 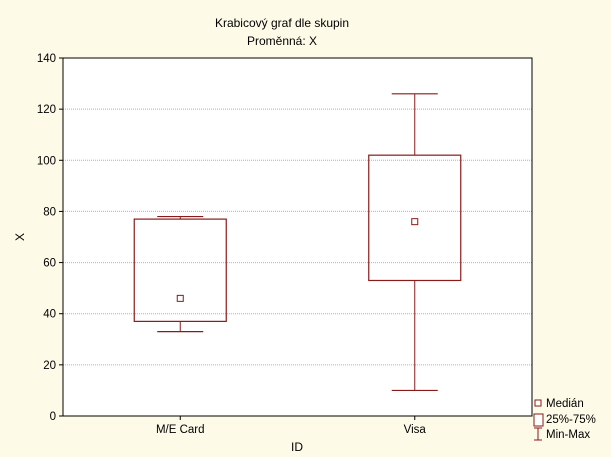 What do you see at coordinates (180, 430) in the screenshot?
I see `x-tick-label: M/E Card` at bounding box center [180, 430].